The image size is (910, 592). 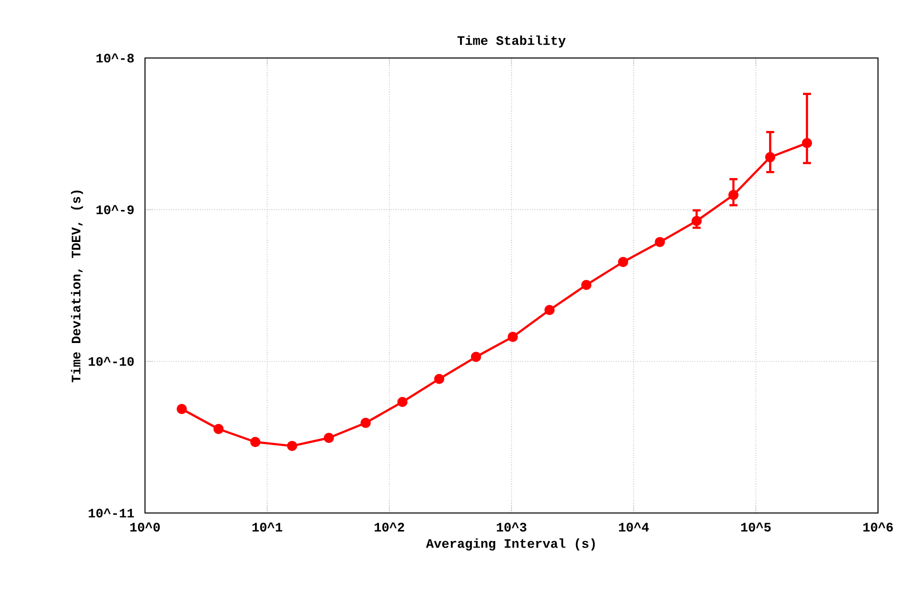 I want to click on y-tick-label: 10^-11, so click(x=111, y=513).